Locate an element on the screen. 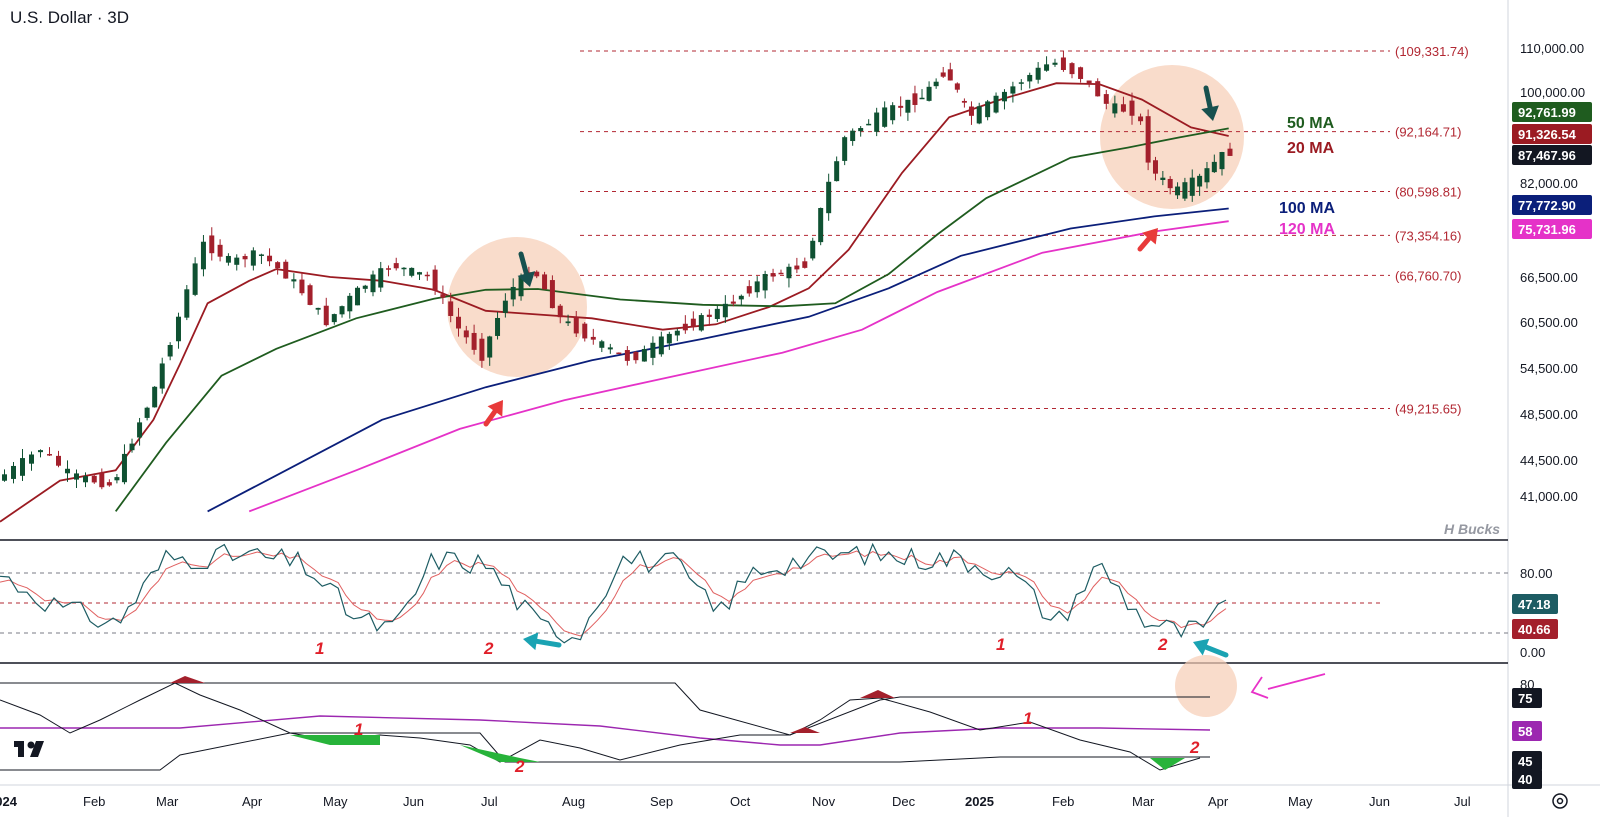 This screenshot has width=1600, height=817. time-tick-label: Apr is located at coordinates (1218, 801).